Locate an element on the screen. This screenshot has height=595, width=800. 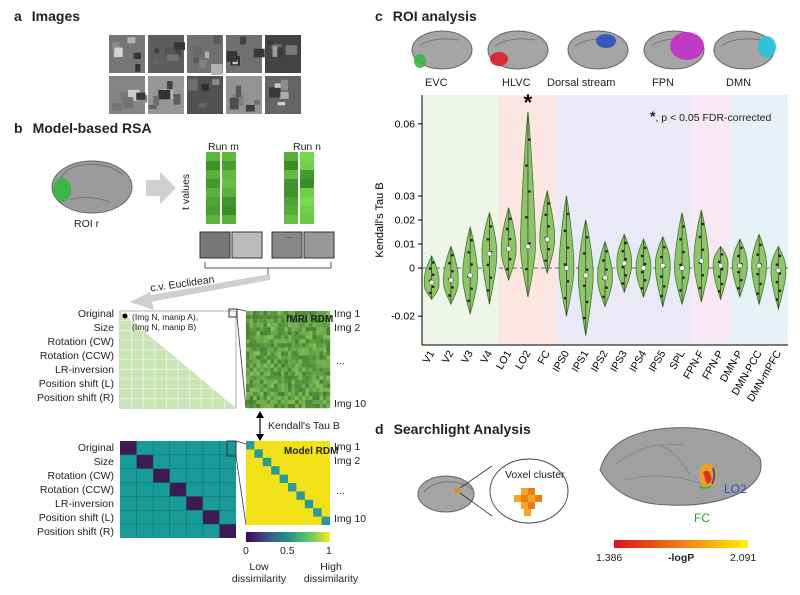
high-dissimilarity: High dissimilarity is located at coordinates (331, 573).